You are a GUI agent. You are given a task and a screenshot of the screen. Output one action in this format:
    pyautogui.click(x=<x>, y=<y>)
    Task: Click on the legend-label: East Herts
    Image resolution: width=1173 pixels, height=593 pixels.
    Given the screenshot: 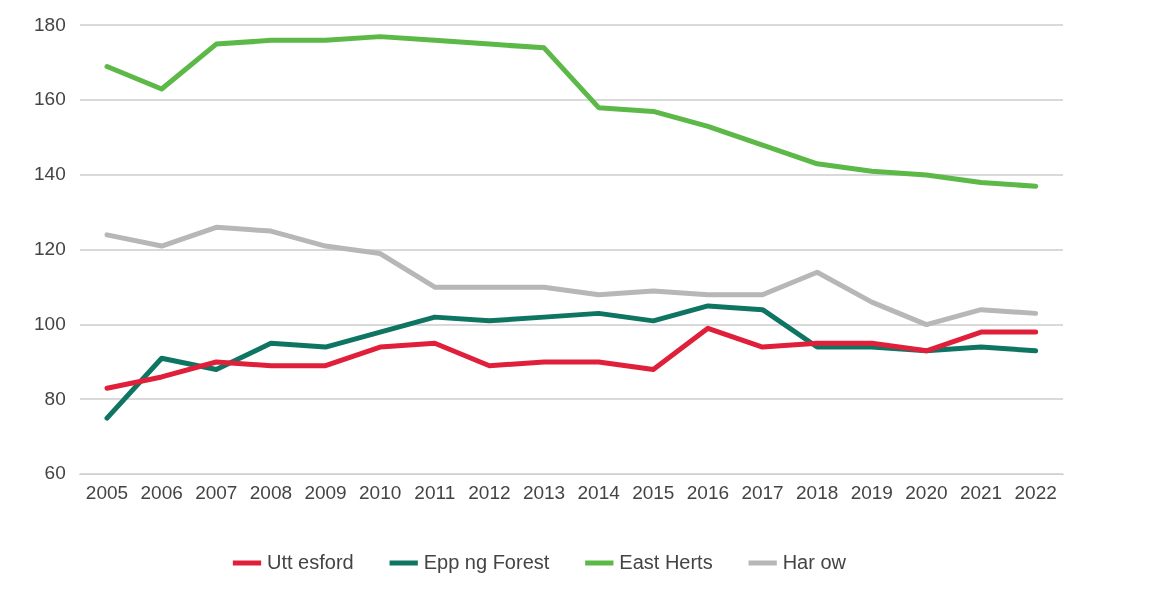 What is the action you would take?
    pyautogui.click(x=666, y=561)
    